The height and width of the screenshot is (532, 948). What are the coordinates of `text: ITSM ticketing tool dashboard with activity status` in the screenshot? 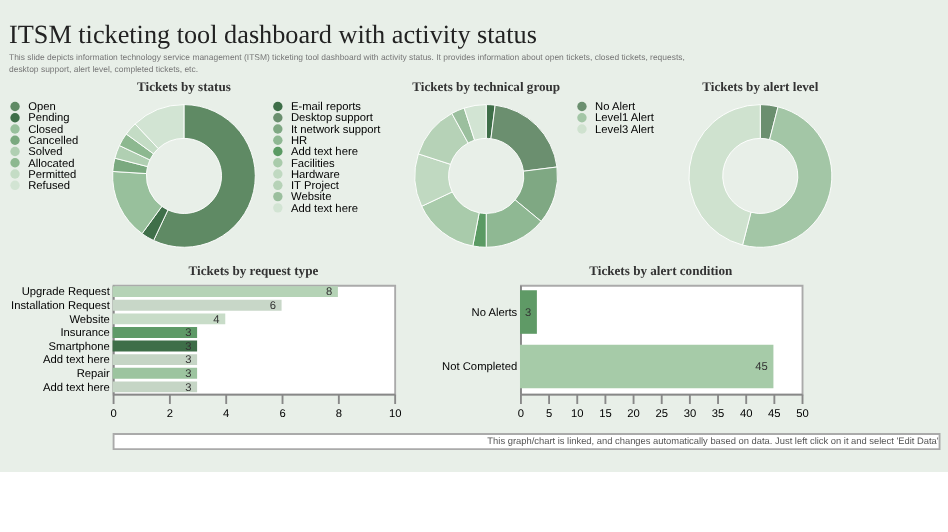 It's located at (273, 33).